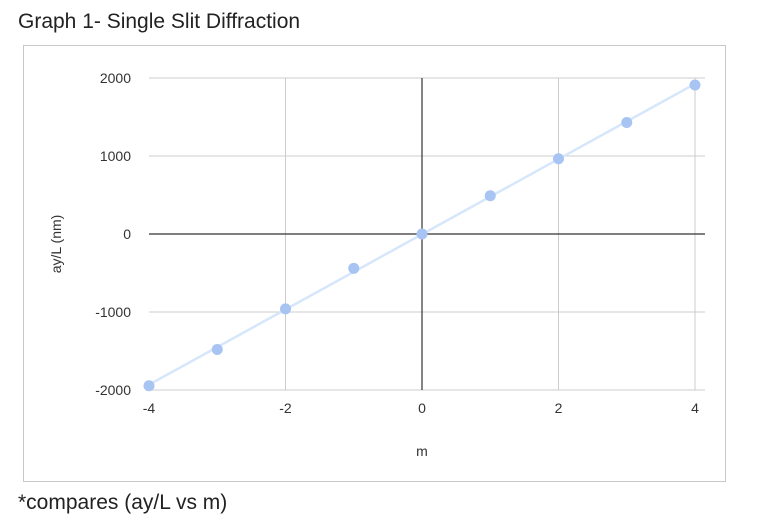 This screenshot has width=765, height=523. Describe the element at coordinates (285, 408) in the screenshot. I see `x-tick-label: -2` at that location.